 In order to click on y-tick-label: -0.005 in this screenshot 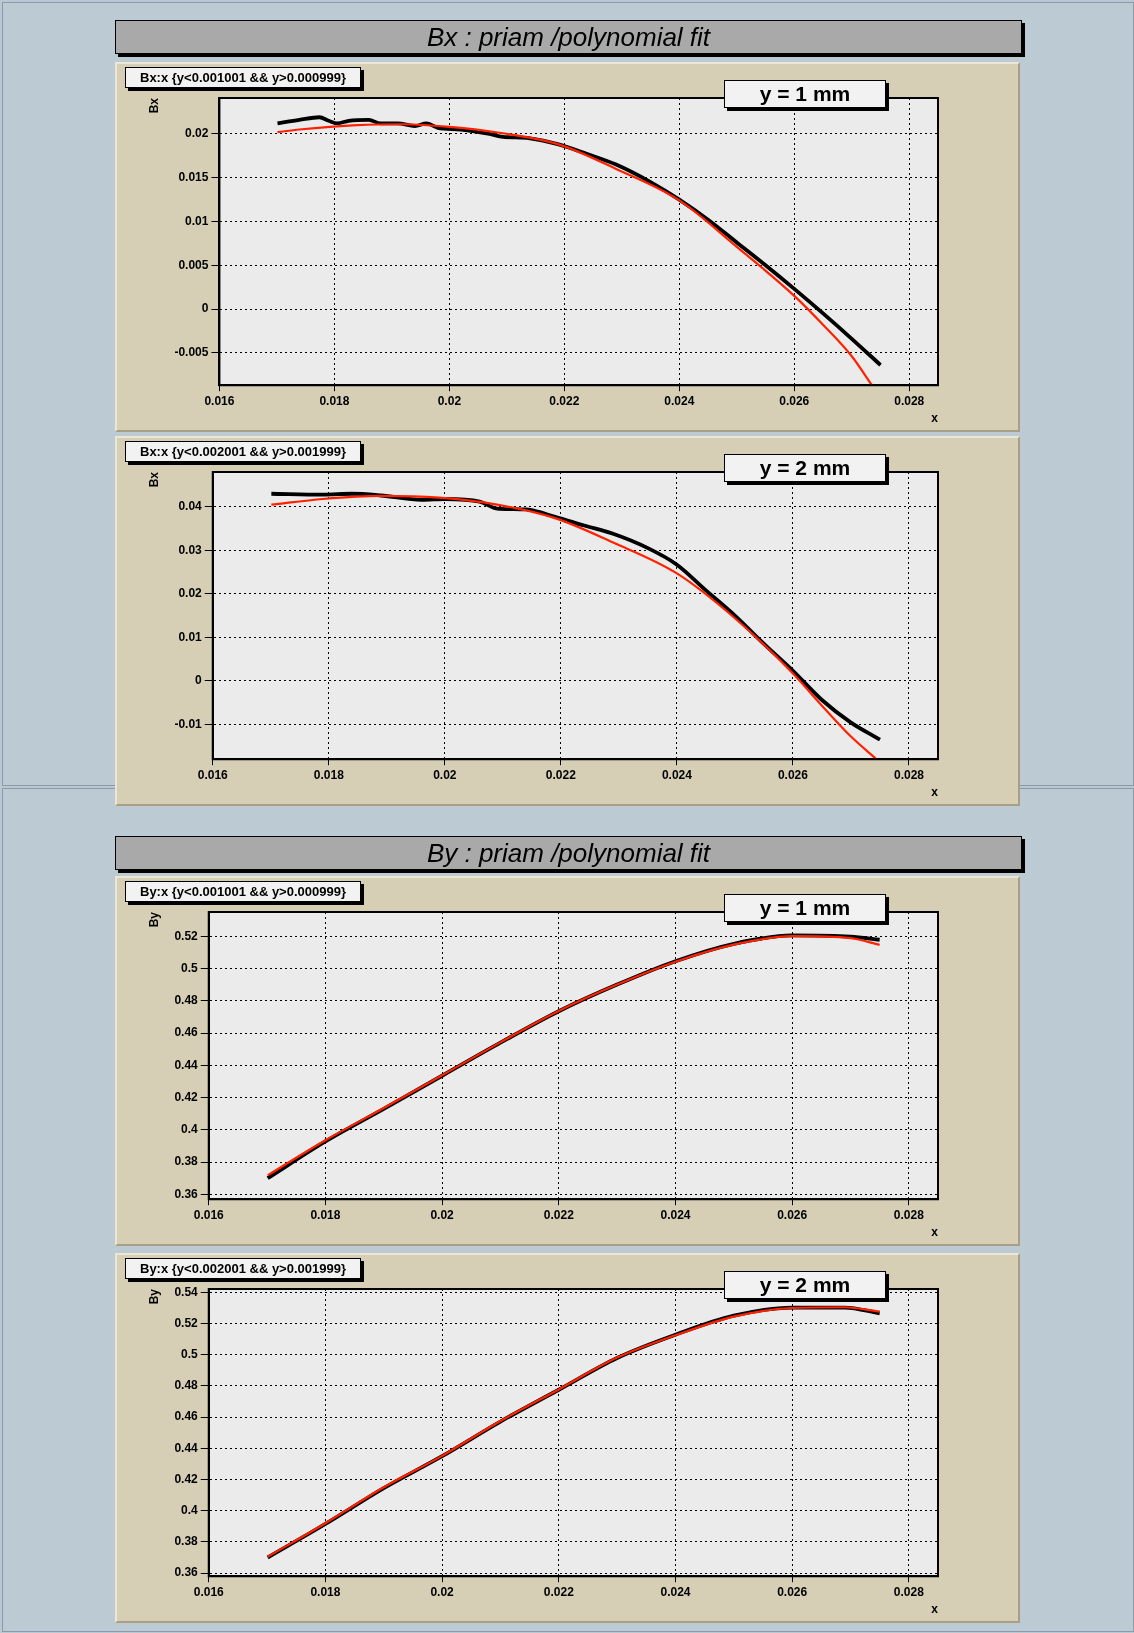, I will do `click(191, 352)`.